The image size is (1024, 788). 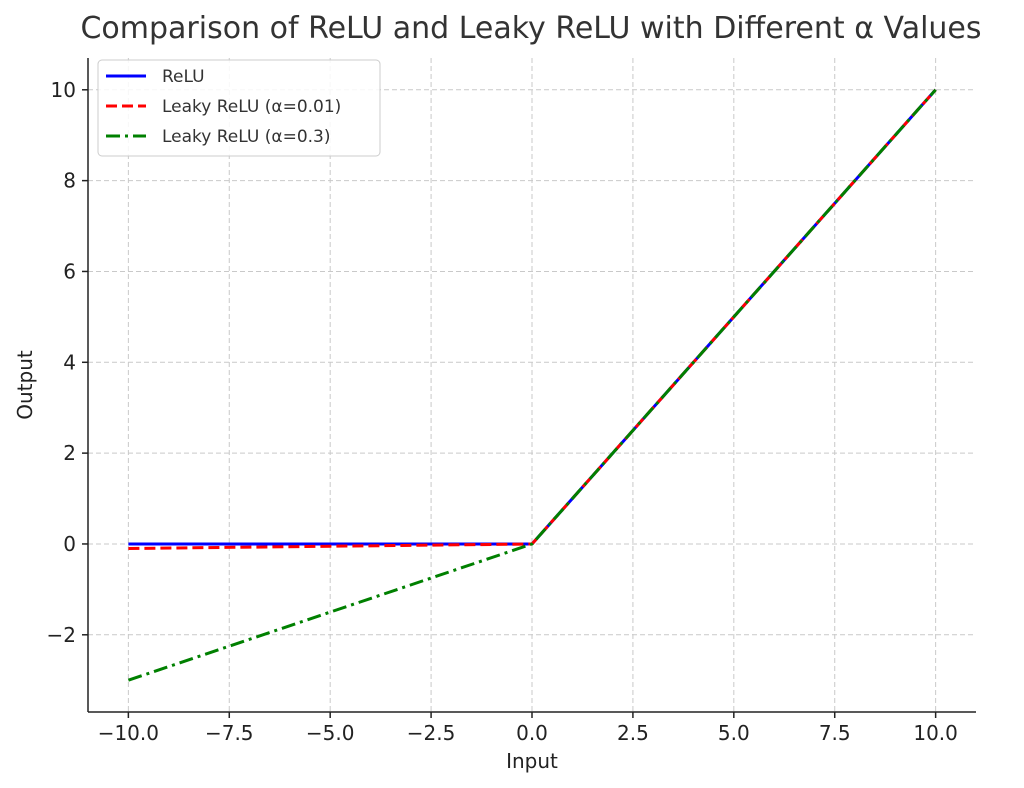 I want to click on y-tick-label: 8, so click(x=69, y=181).